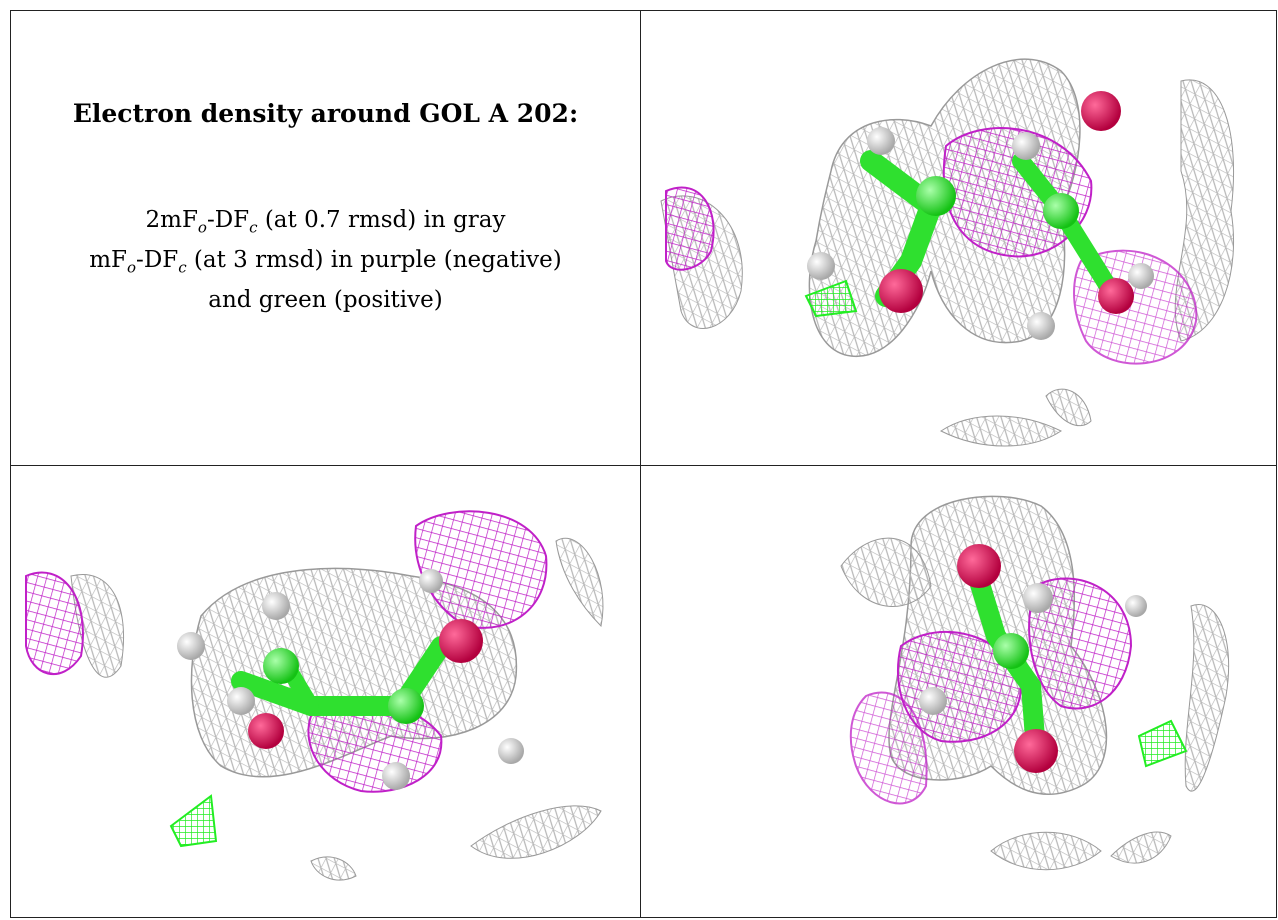 The image size is (1278, 920). I want to click on legend-line-mfo: mFo-DFc (at 3 rmsd) in purple (negative), so click(325, 262).